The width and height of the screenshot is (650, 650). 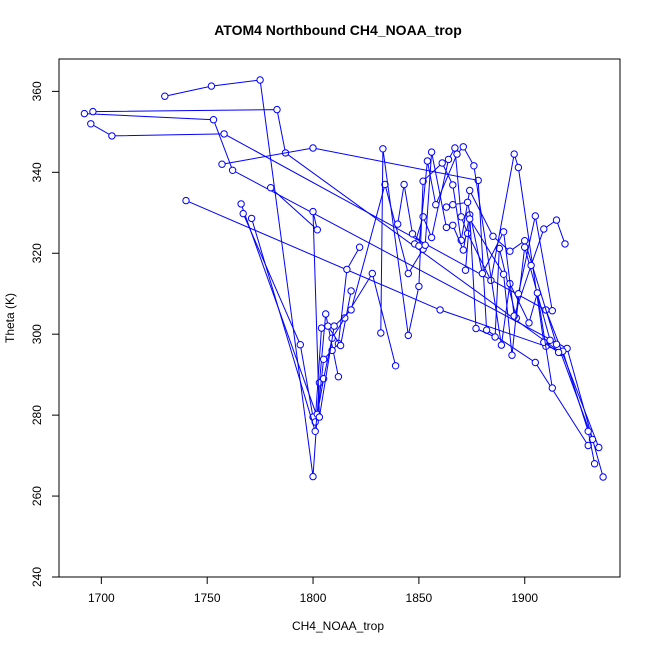 I want to click on x-axis: 1700 1750 1800 1850 1900, so click(x=313, y=591).